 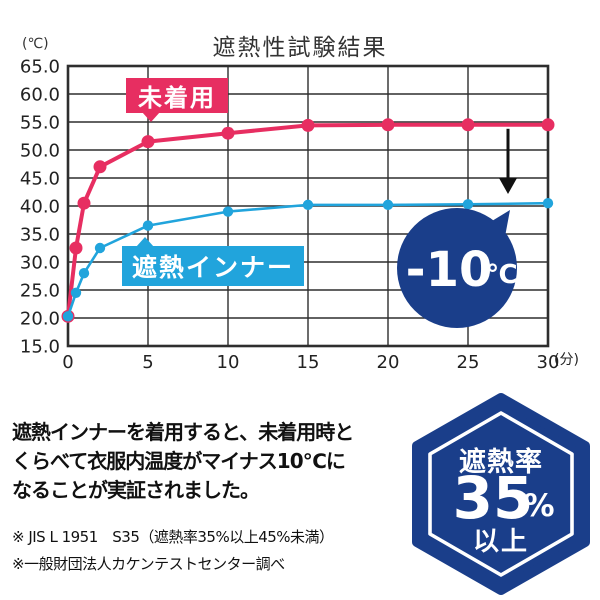 I want to click on label-pointer-up-icon, so click(x=145, y=242).